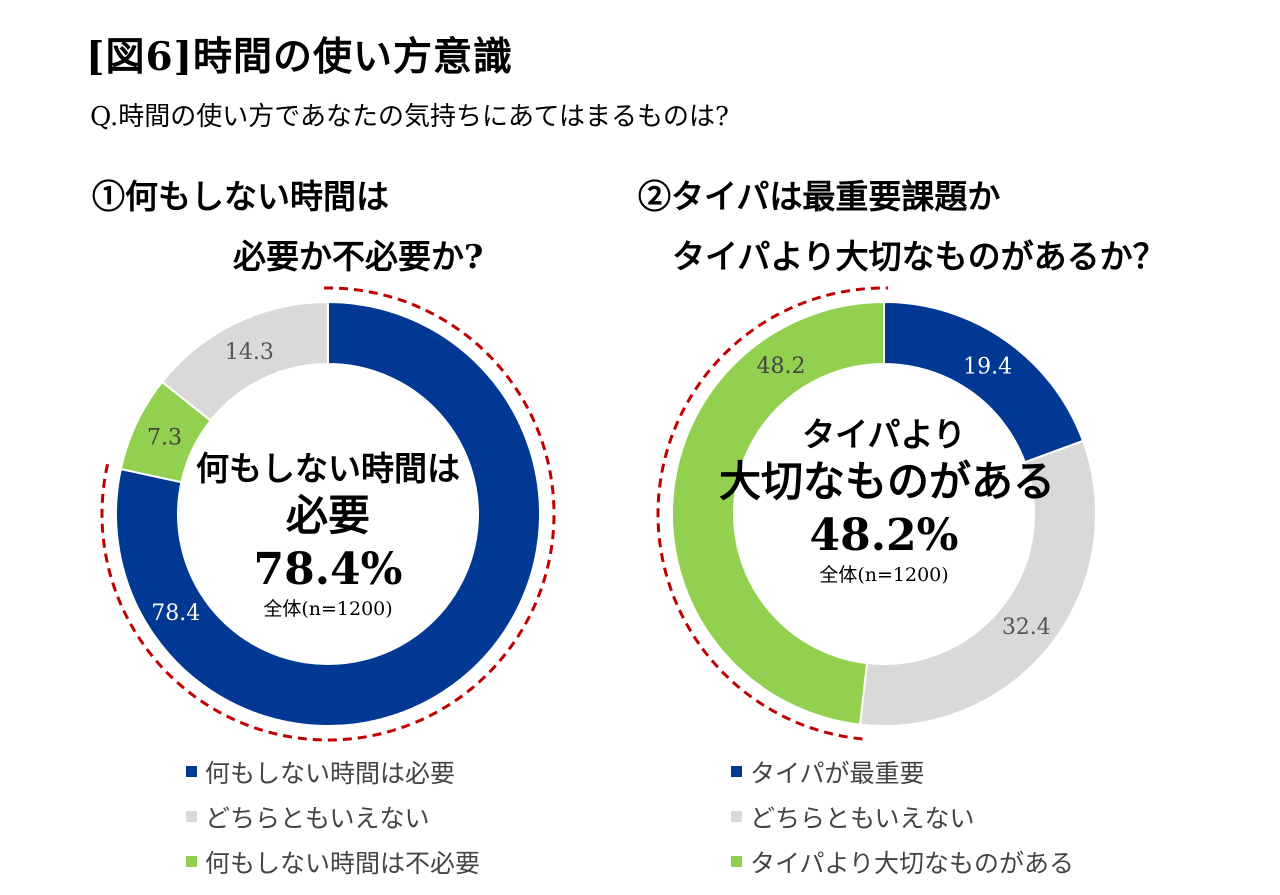 This screenshot has width=1280, height=895. Describe the element at coordinates (328, 609) in the screenshot. I see `chart1-center-sample: 全体(n=1200)` at that location.